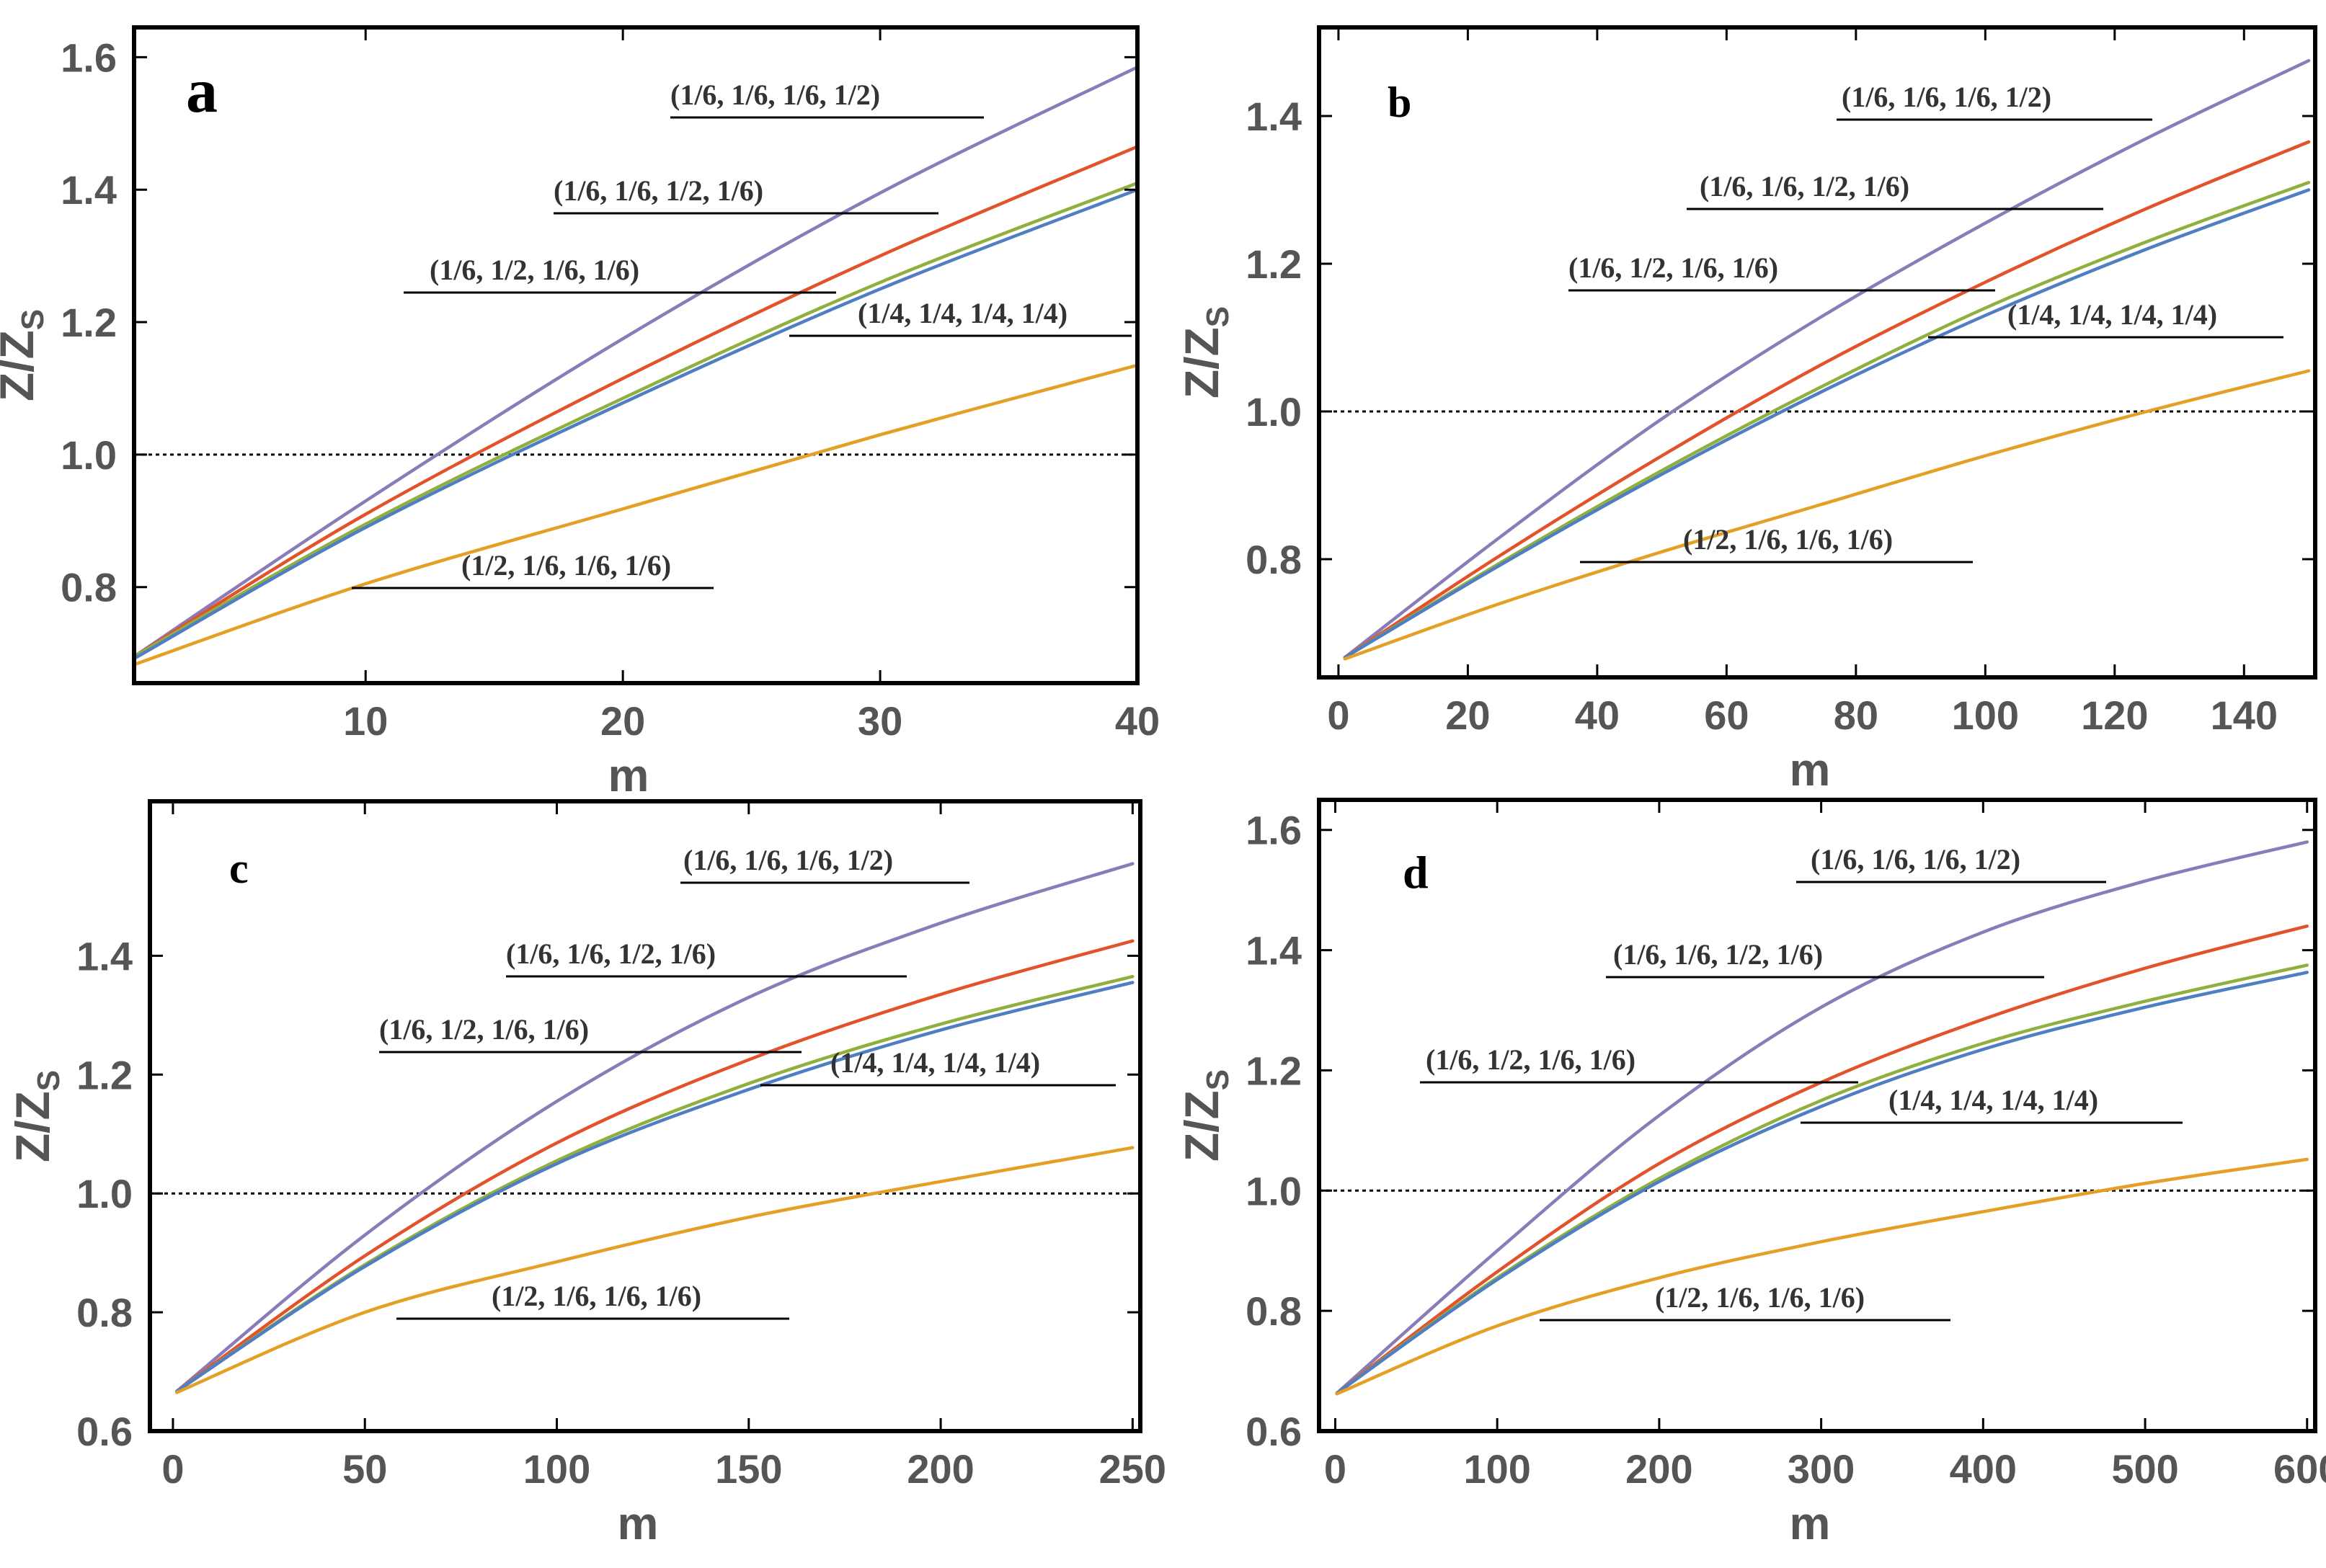 This screenshot has height=1568, width=2326. I want to click on x-tick-label: 150, so click(749, 1469).